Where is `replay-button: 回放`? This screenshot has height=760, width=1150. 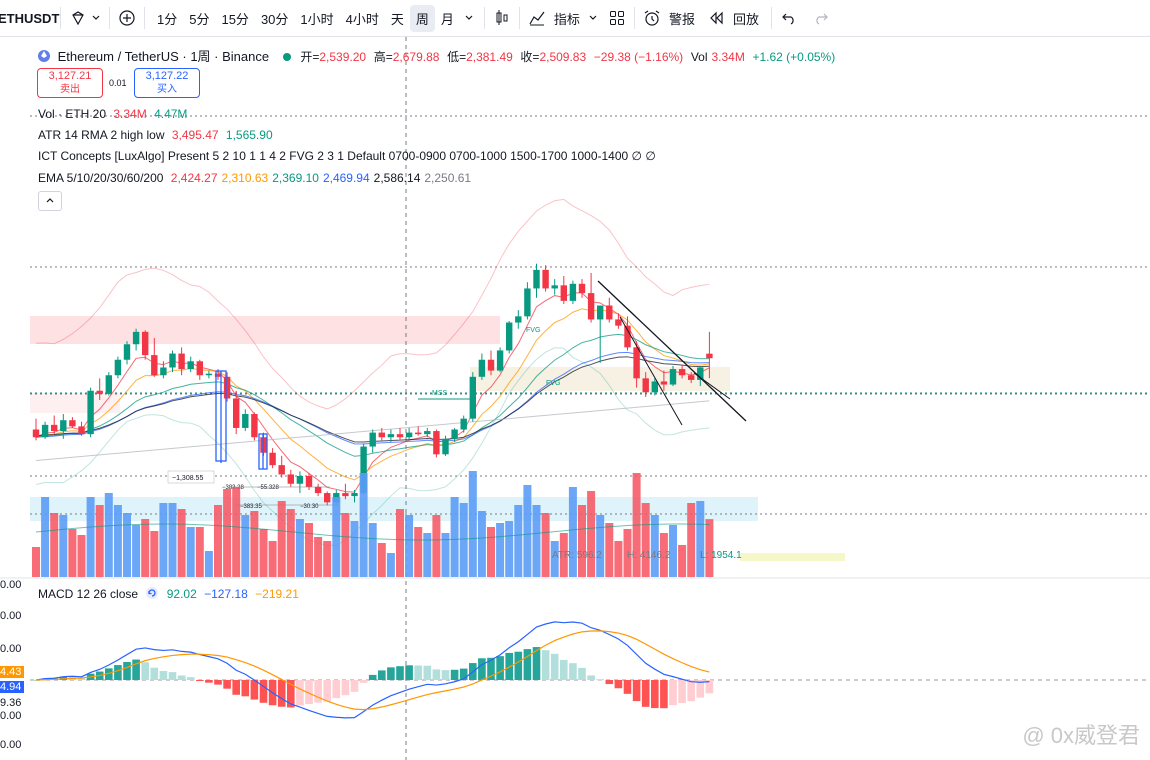
replay-button: 回放 is located at coordinates (745, 19).